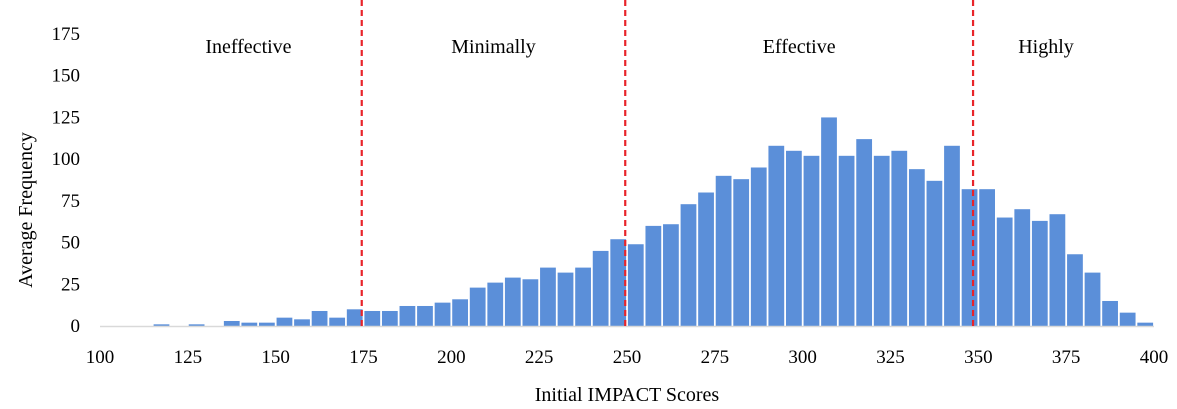  I want to click on region-label: Minimally, so click(493, 47).